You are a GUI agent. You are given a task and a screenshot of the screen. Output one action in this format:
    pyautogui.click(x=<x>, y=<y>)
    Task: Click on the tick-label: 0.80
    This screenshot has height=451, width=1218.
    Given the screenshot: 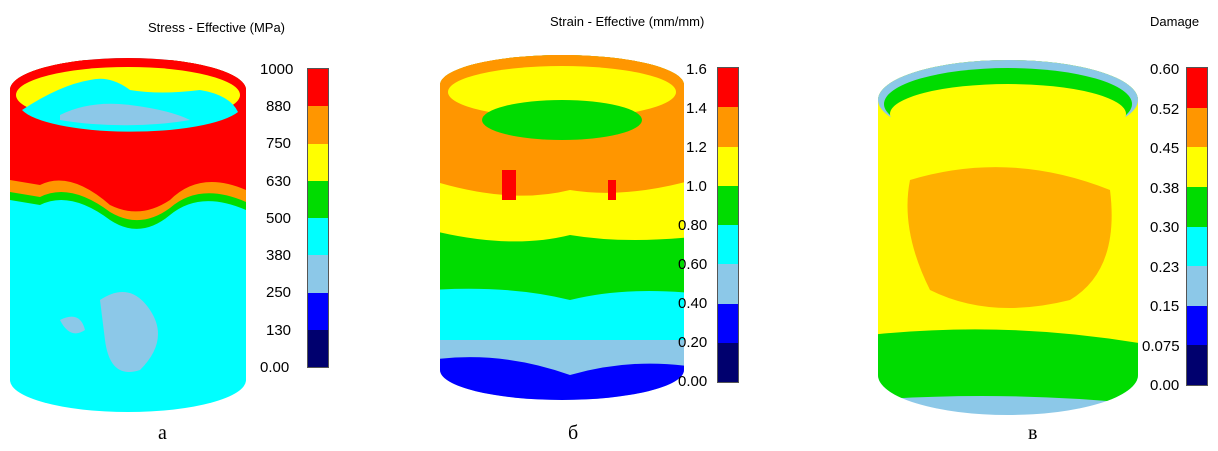 What is the action you would take?
    pyautogui.click(x=693, y=225)
    